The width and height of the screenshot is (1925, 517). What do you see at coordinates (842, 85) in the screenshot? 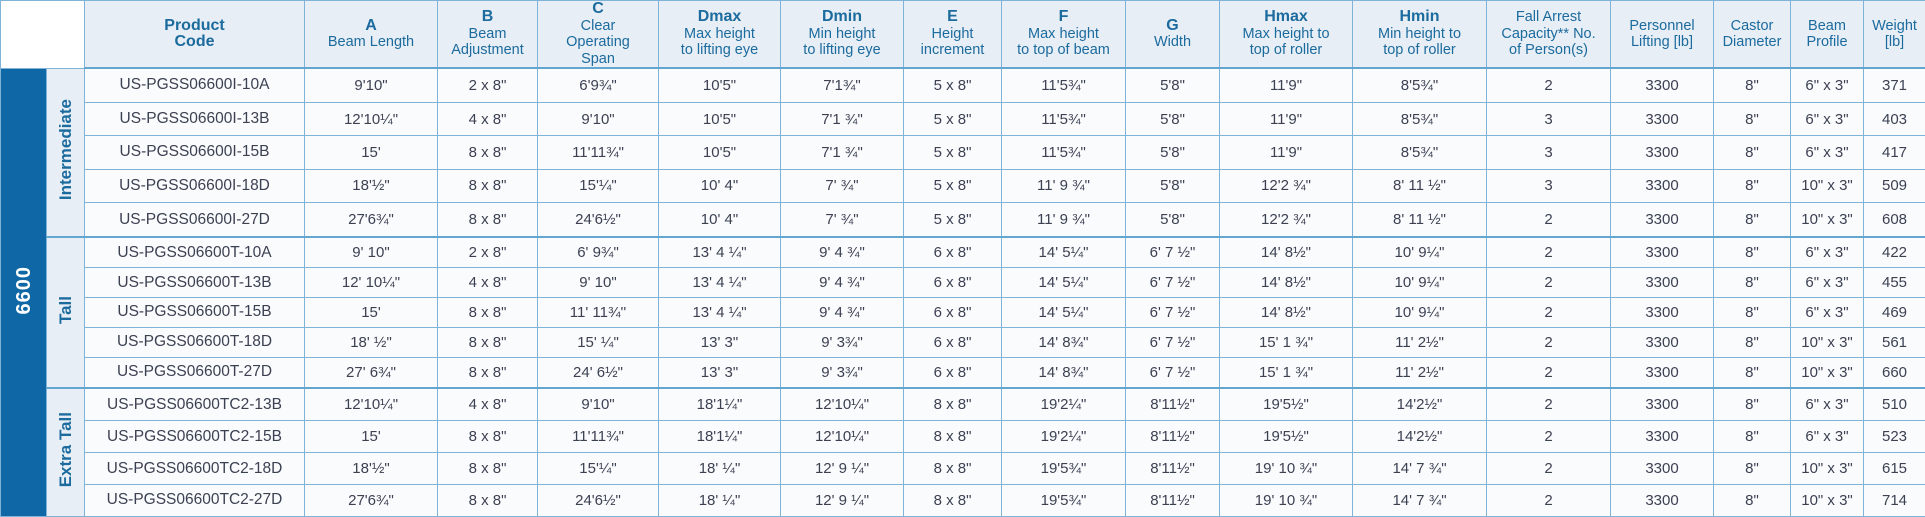
I see `cell-value: 7'1¾"` at bounding box center [842, 85].